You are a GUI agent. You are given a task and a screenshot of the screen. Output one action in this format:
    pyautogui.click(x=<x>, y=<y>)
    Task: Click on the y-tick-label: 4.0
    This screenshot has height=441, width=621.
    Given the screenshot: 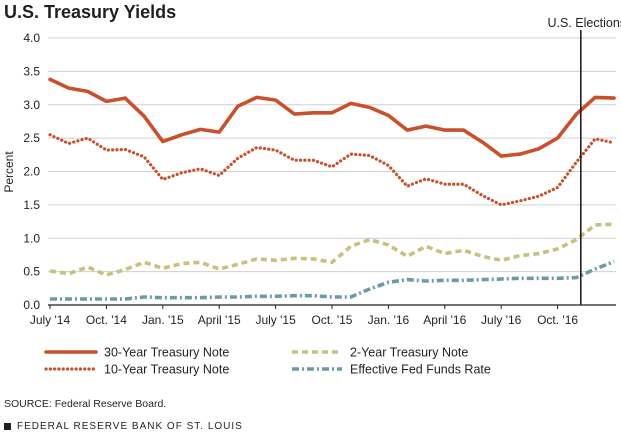 What is the action you would take?
    pyautogui.click(x=31, y=38)
    